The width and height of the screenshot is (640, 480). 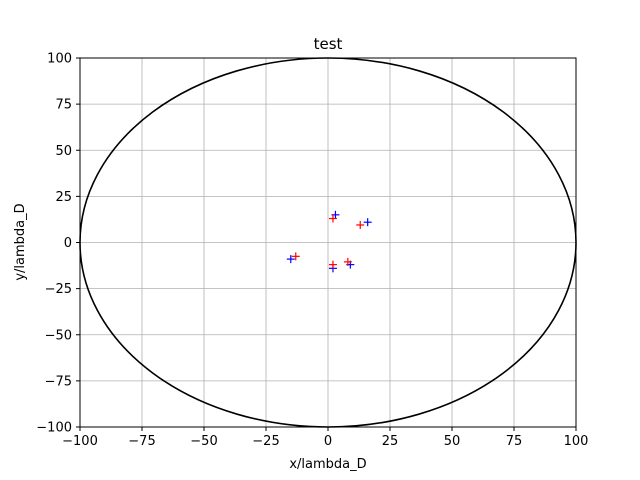 What do you see at coordinates (58, 335) in the screenshot?
I see `y-tick-label: −50` at bounding box center [58, 335].